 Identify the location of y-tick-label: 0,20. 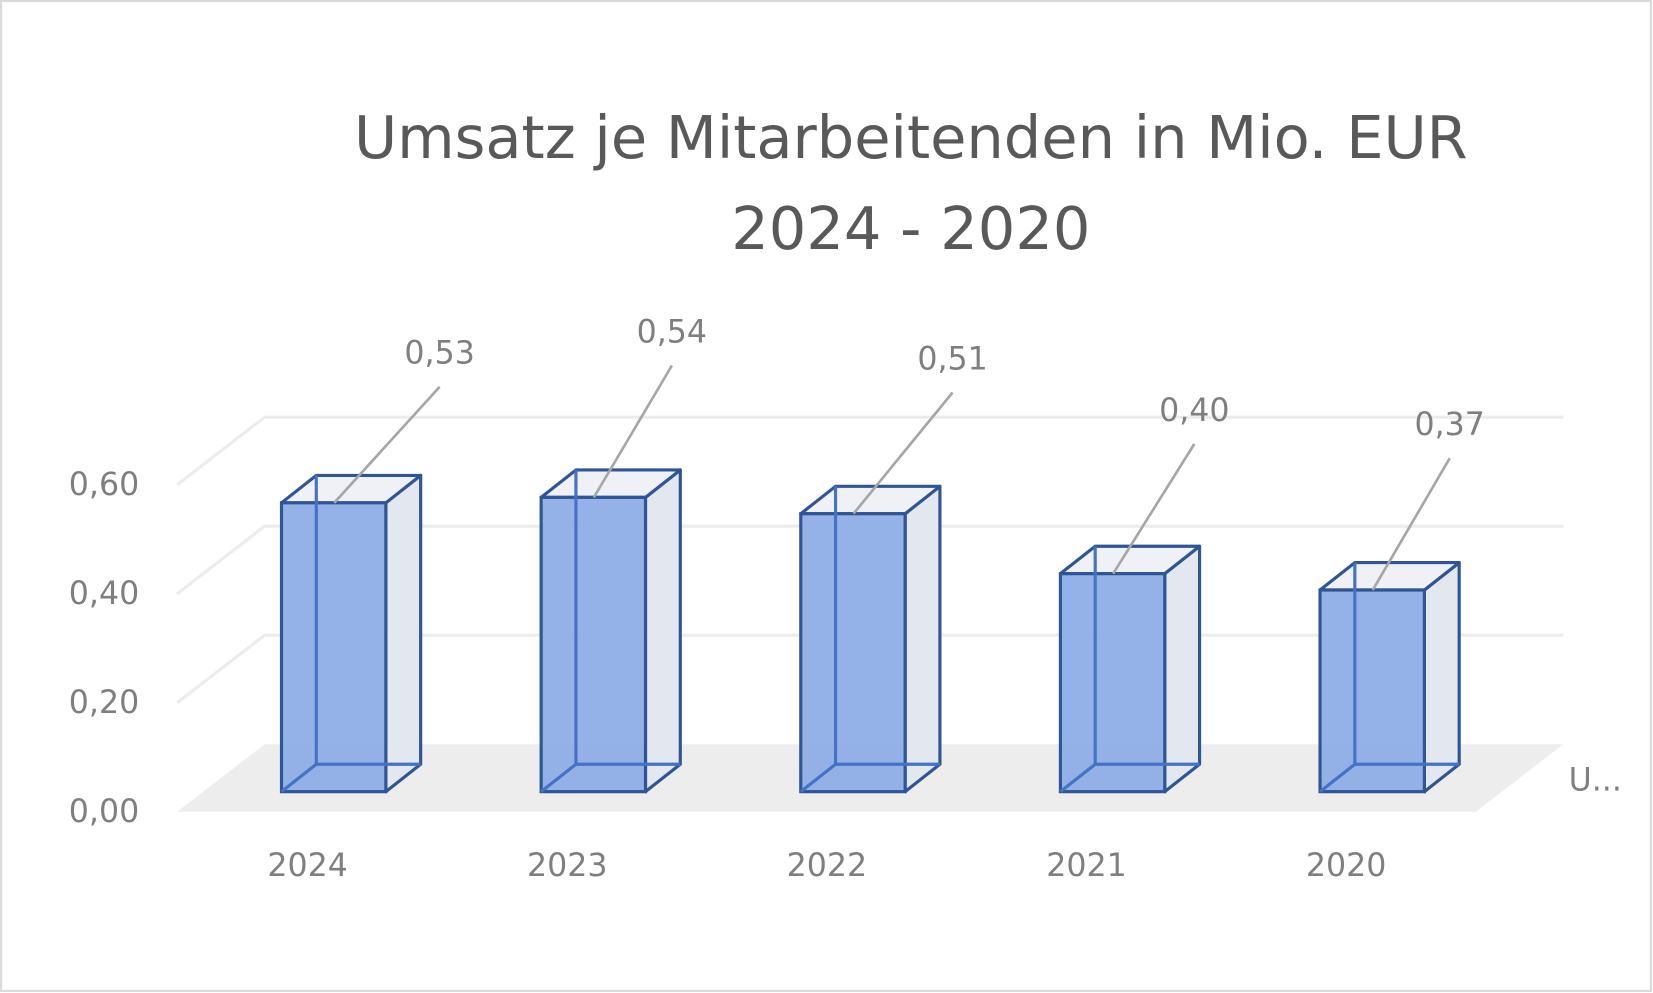
(104, 703).